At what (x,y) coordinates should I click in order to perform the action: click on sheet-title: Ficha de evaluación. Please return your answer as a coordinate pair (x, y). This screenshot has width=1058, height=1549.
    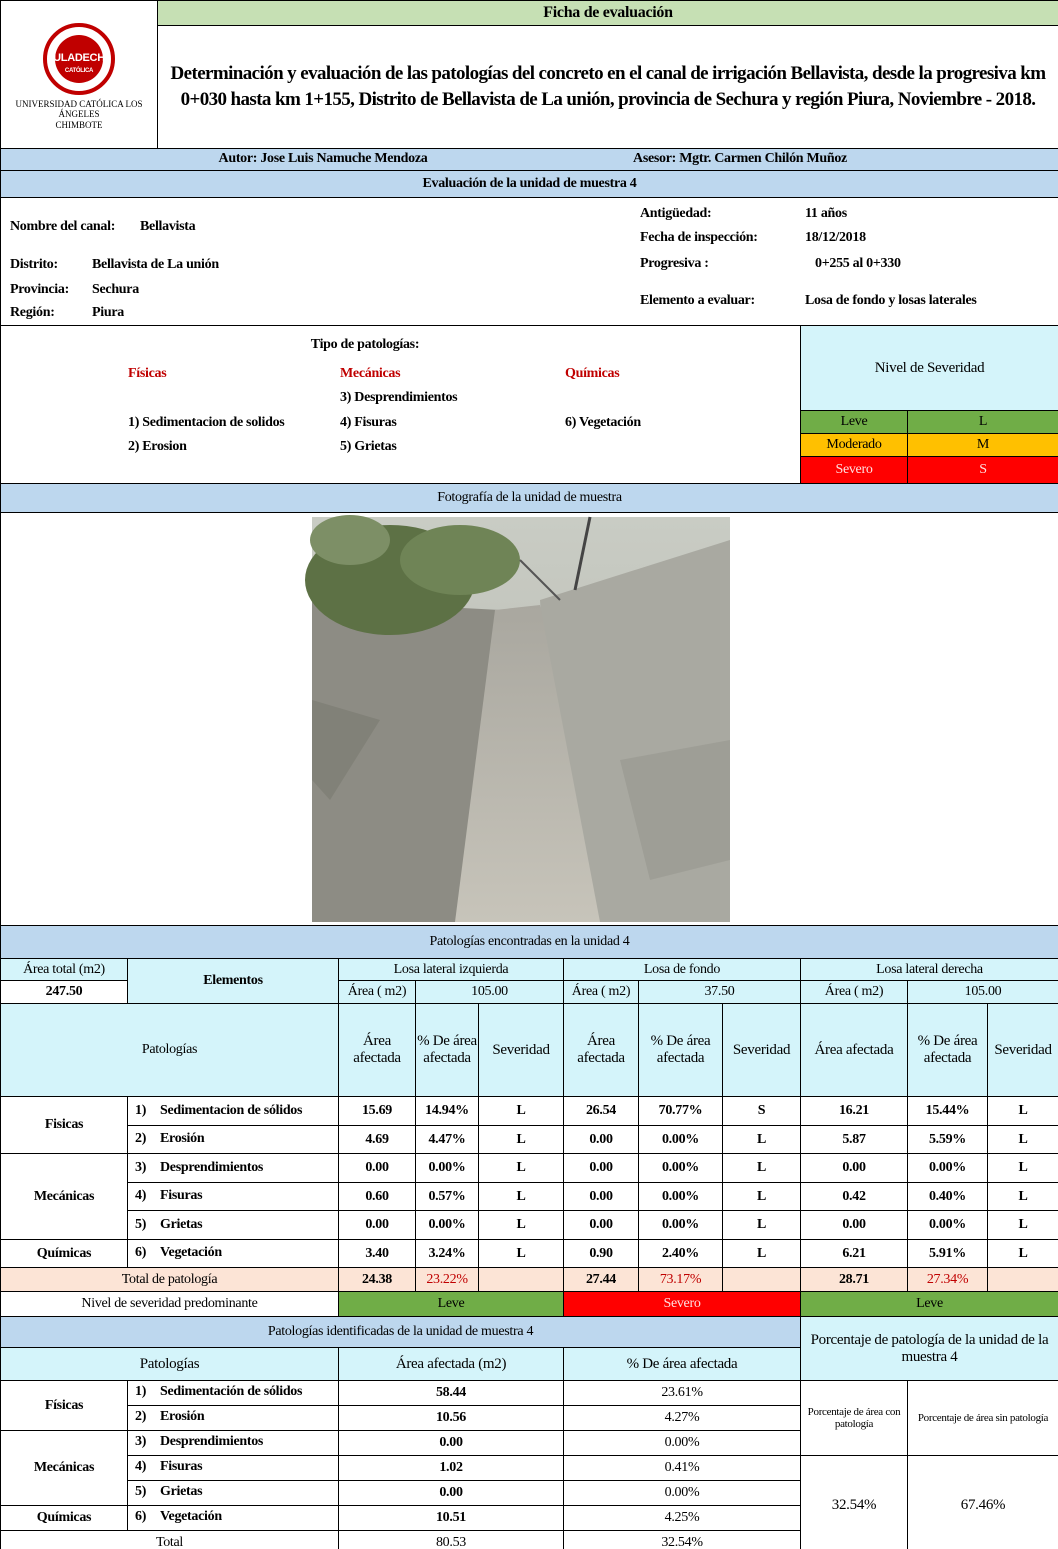
    Looking at the image, I should click on (607, 13).